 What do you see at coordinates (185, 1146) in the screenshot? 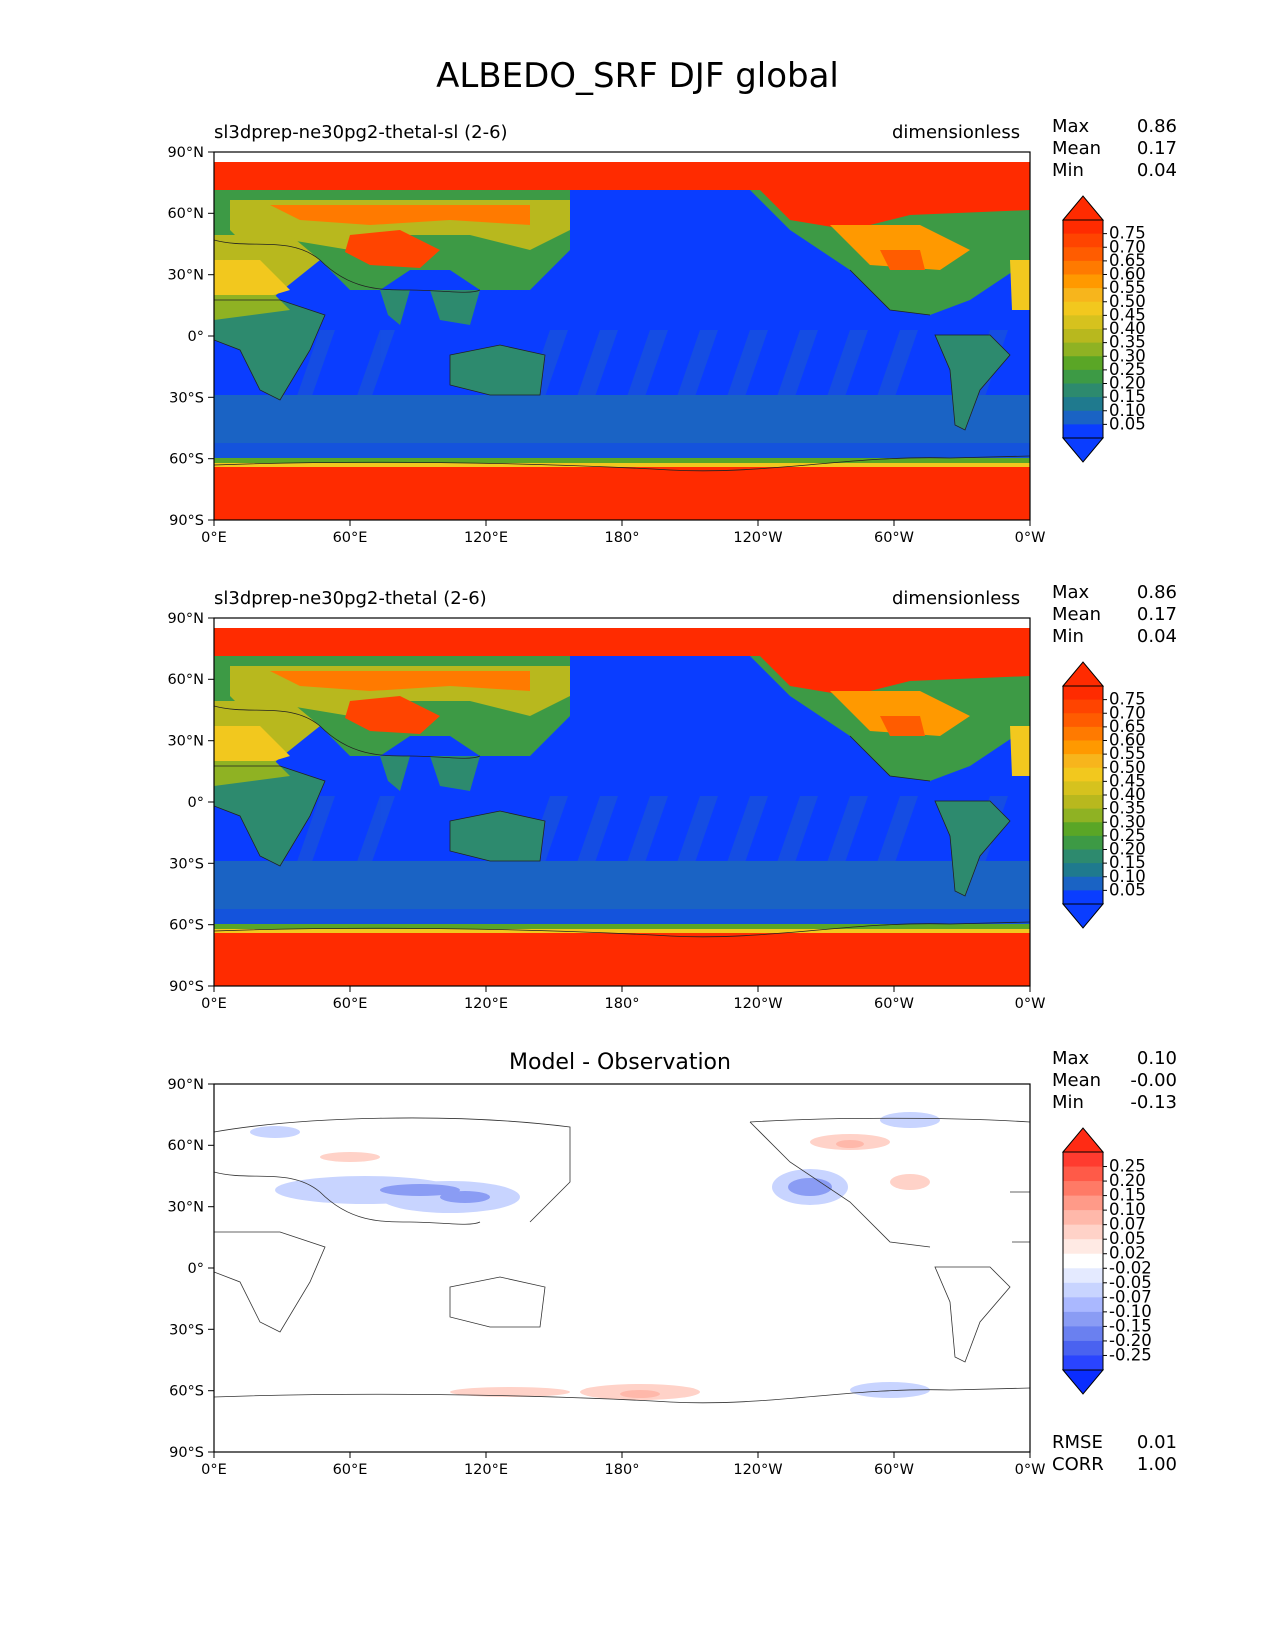
I see `panel3-ytick: 60°N` at bounding box center [185, 1146].